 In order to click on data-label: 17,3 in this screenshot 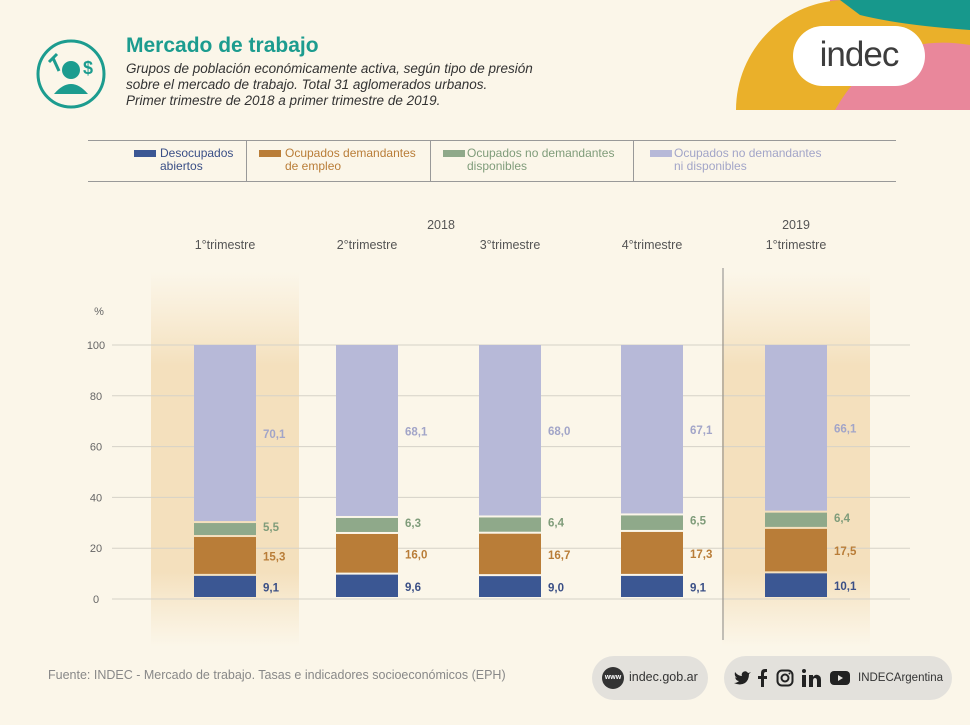, I will do `click(701, 555)`.